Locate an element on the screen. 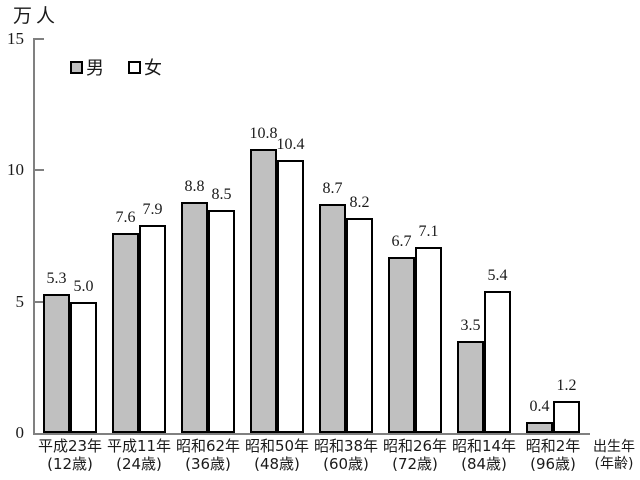 The height and width of the screenshot is (480, 640). legend-item-male: 男 is located at coordinates (87, 67).